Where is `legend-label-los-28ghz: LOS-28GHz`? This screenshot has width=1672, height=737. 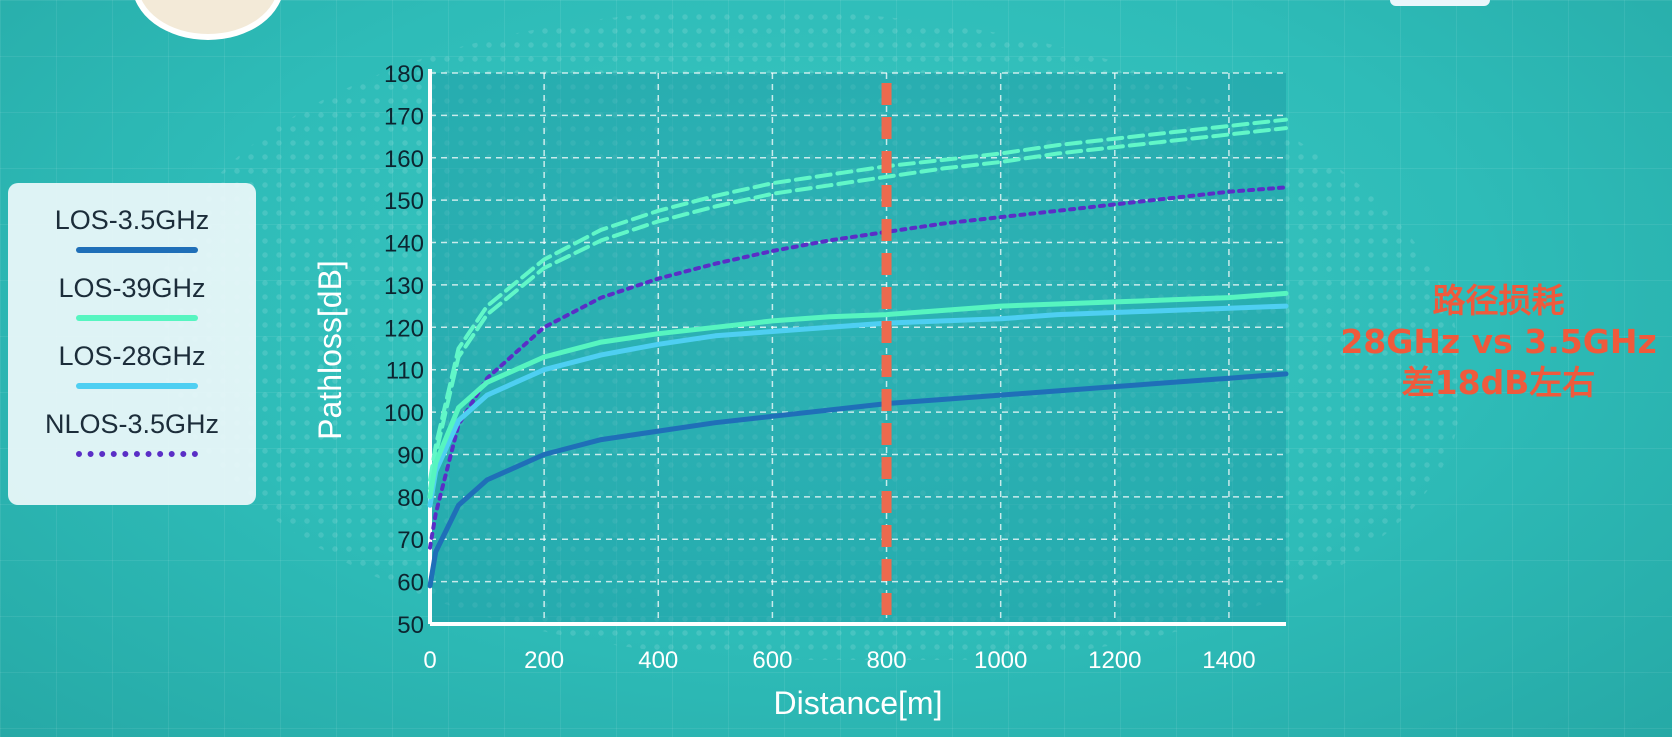
legend-label-los-28ghz: LOS-28GHz is located at coordinates (132, 356).